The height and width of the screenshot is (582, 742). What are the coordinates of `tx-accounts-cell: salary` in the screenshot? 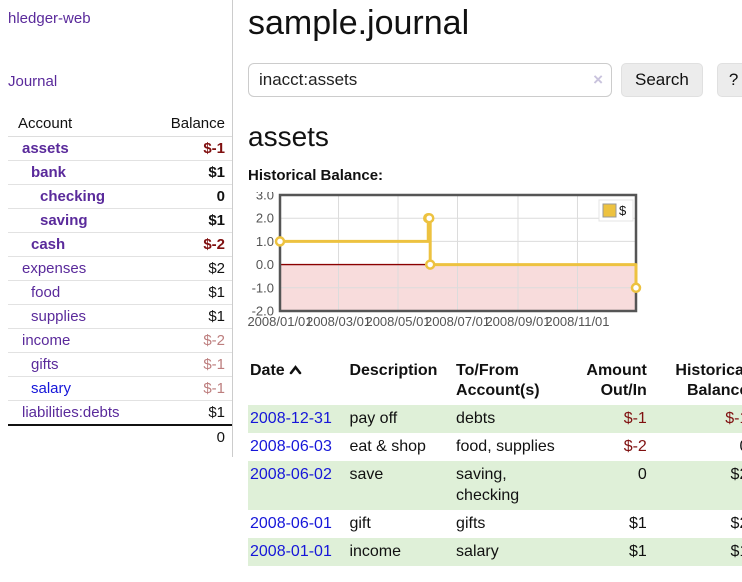 It's located at (477, 551).